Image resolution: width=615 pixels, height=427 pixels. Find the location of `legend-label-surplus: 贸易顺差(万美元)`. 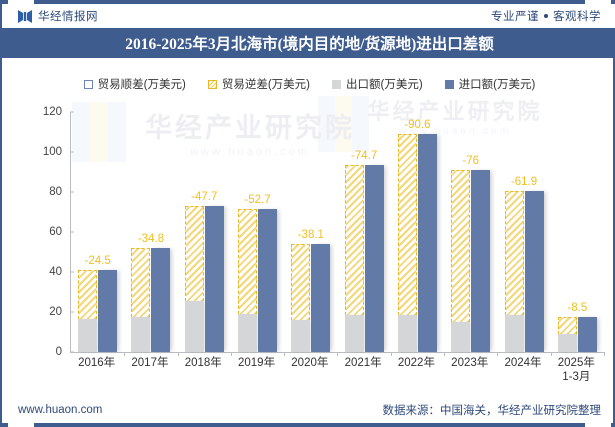

legend-label-surplus: 贸易顺差(万美元) is located at coordinates (141, 85).